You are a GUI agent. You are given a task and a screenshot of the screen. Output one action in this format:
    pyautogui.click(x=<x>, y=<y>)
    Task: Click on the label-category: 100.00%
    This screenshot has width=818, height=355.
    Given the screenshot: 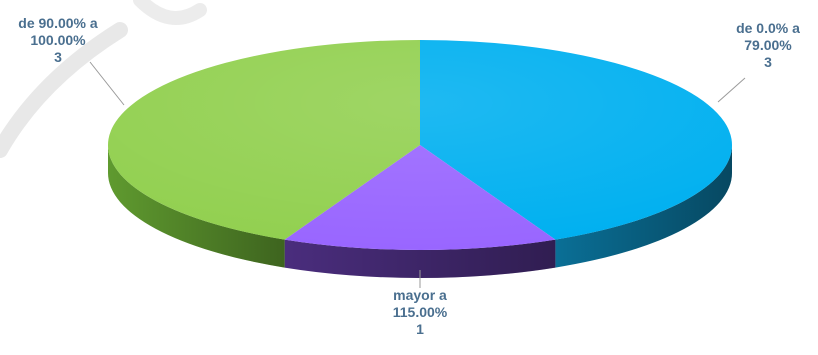 What is the action you would take?
    pyautogui.click(x=58, y=40)
    